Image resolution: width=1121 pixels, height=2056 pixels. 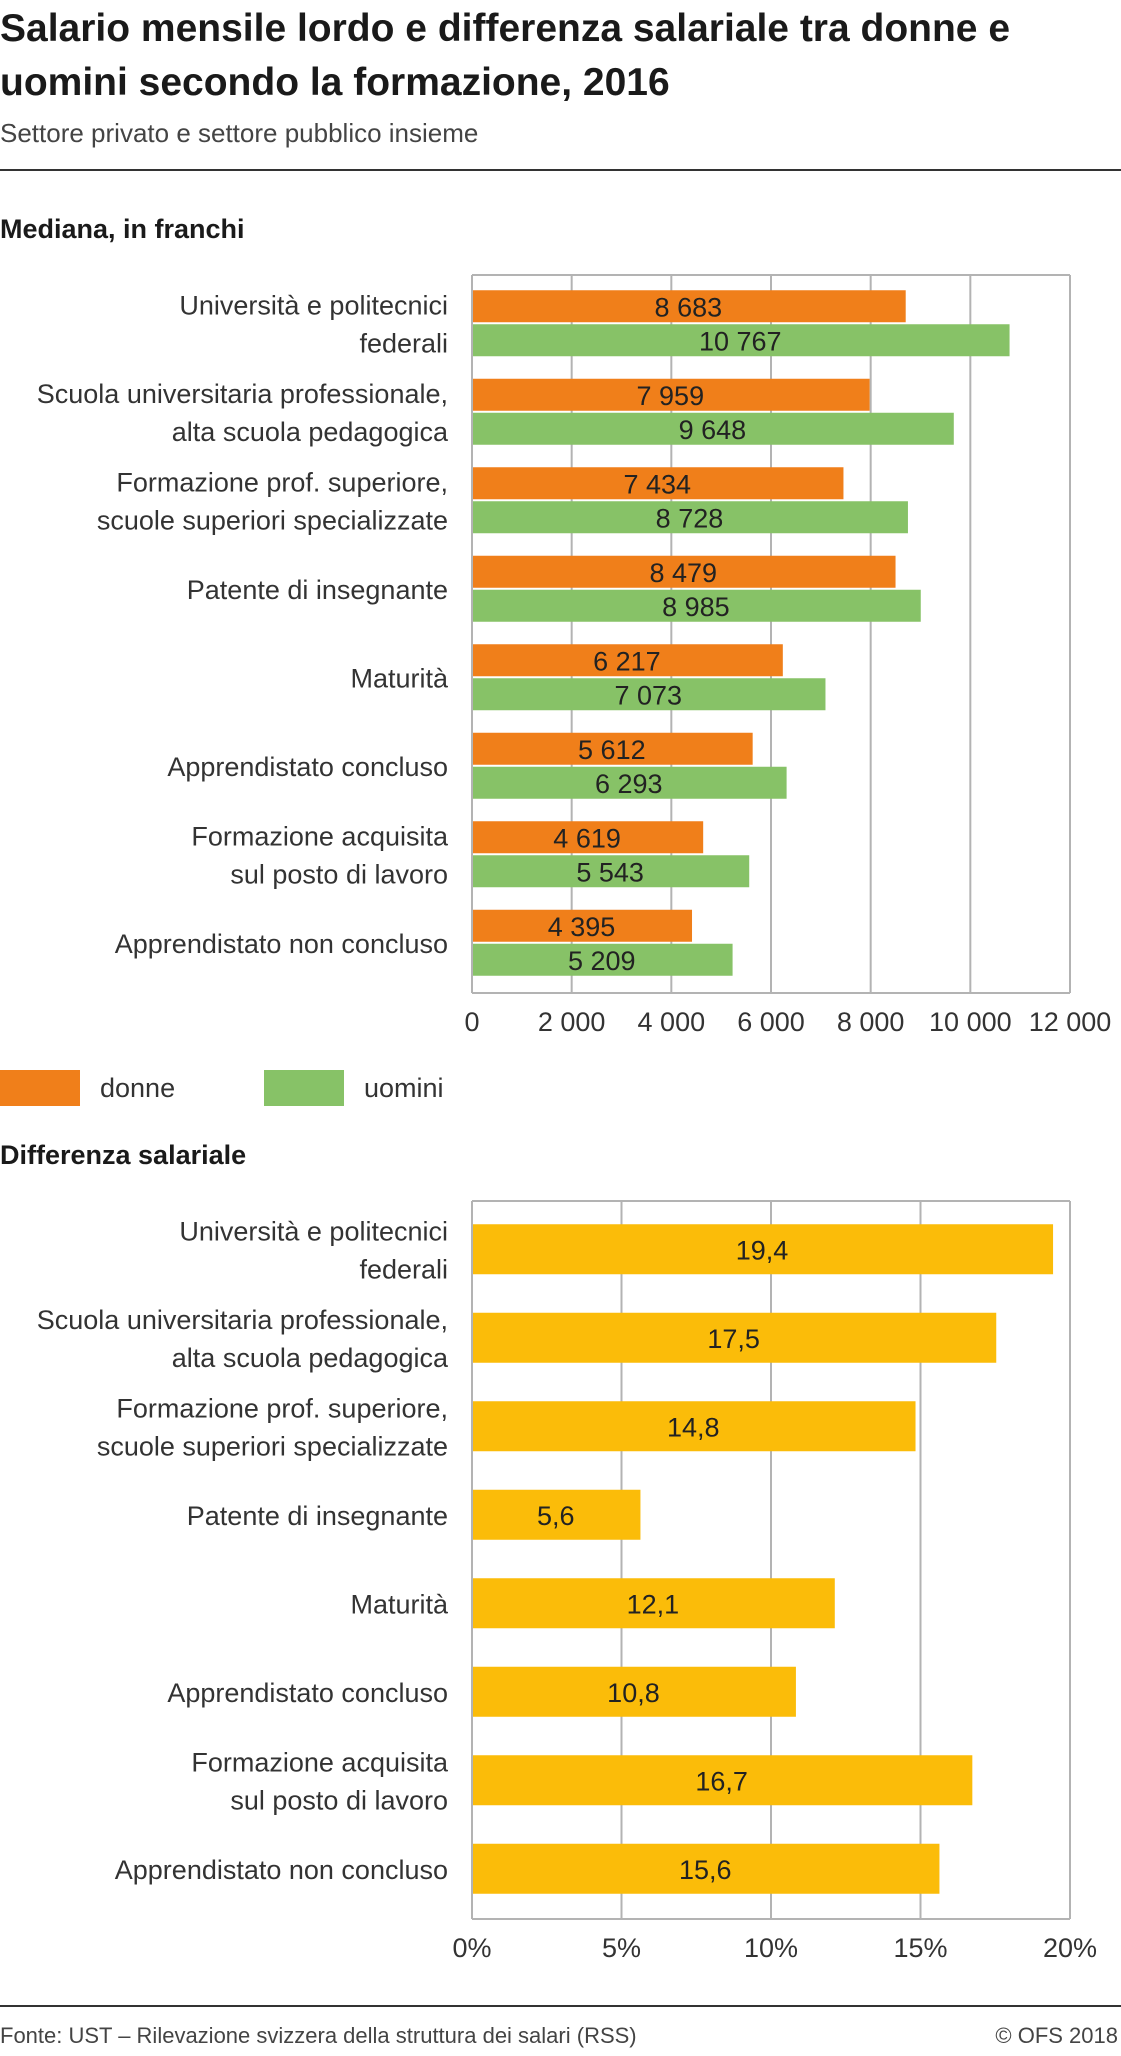 I want to click on bar-label-uomini: 5 543, so click(x=610, y=872).